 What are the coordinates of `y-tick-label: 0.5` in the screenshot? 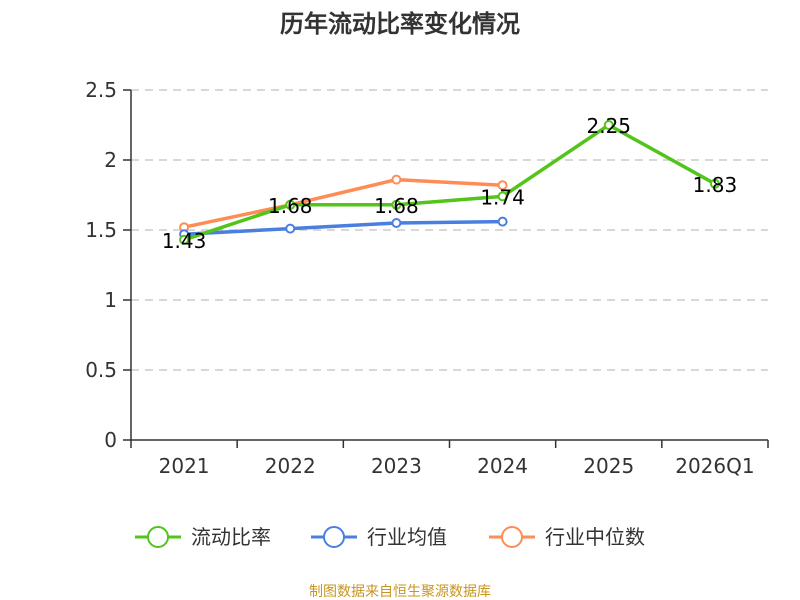 It's located at (101, 370).